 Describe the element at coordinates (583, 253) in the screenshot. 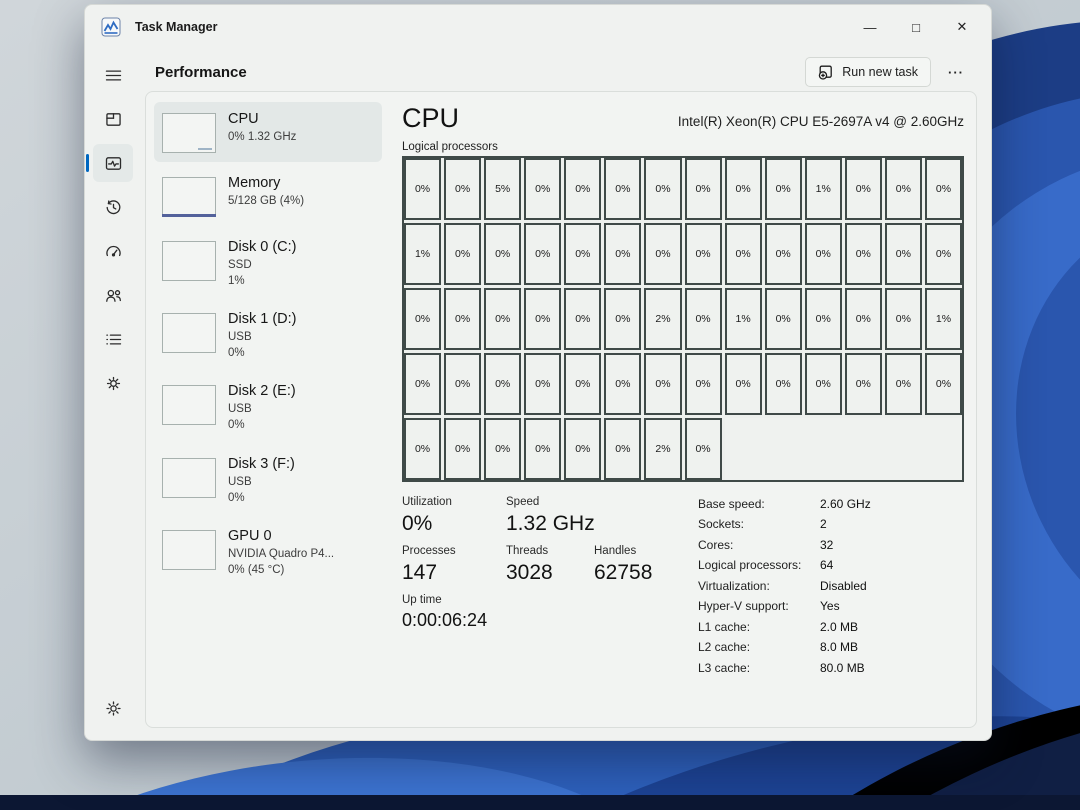

I see `logical-processor-cell-18: 0%` at that location.